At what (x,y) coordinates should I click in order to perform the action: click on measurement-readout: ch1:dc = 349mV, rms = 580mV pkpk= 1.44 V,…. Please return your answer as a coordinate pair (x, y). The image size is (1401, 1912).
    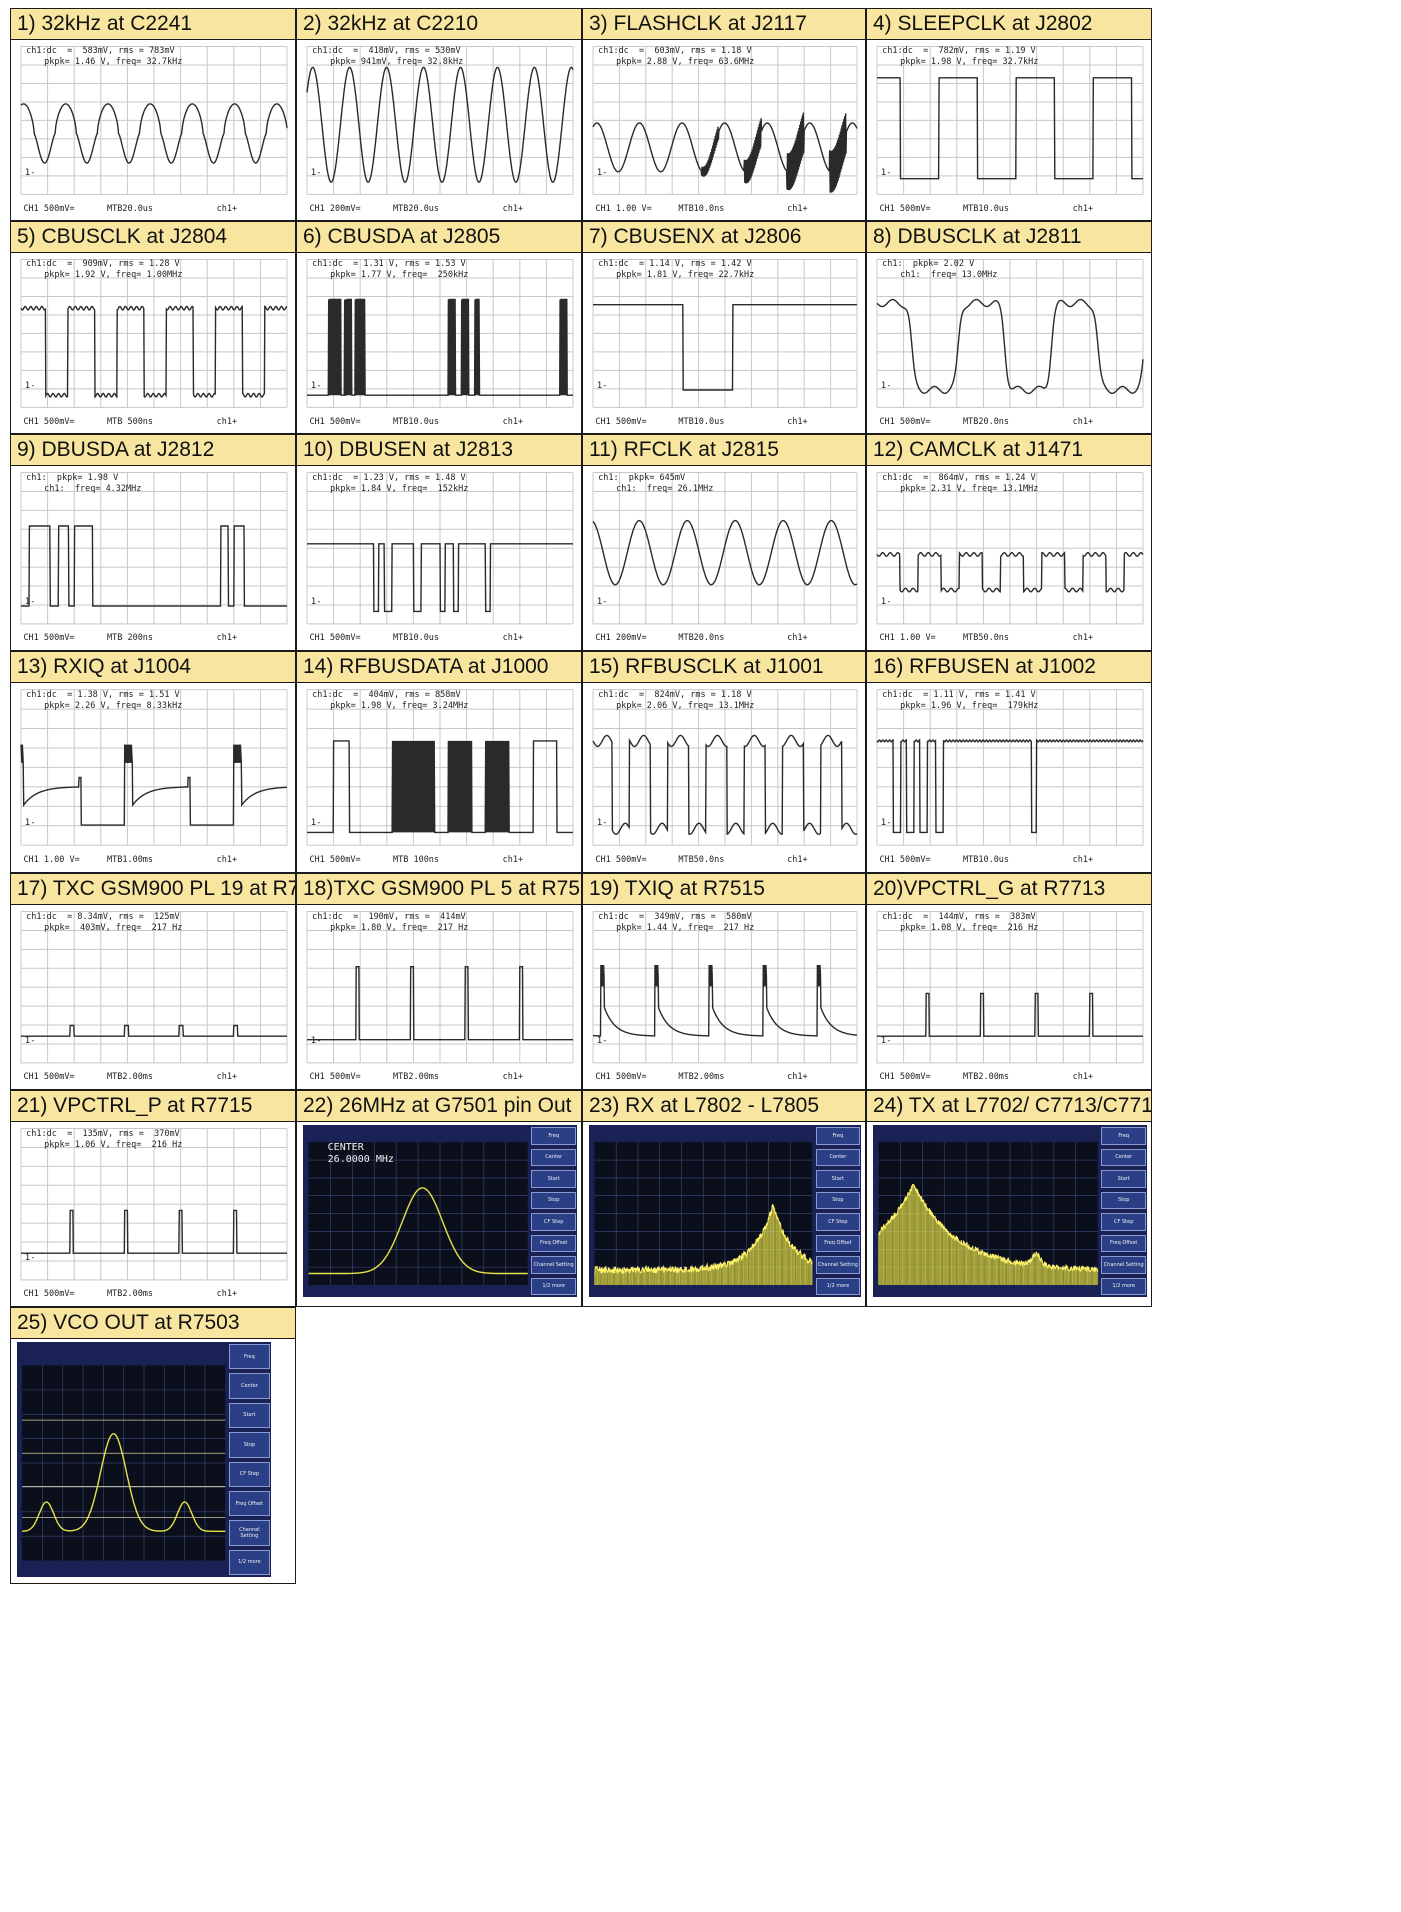
    Looking at the image, I should click on (676, 923).